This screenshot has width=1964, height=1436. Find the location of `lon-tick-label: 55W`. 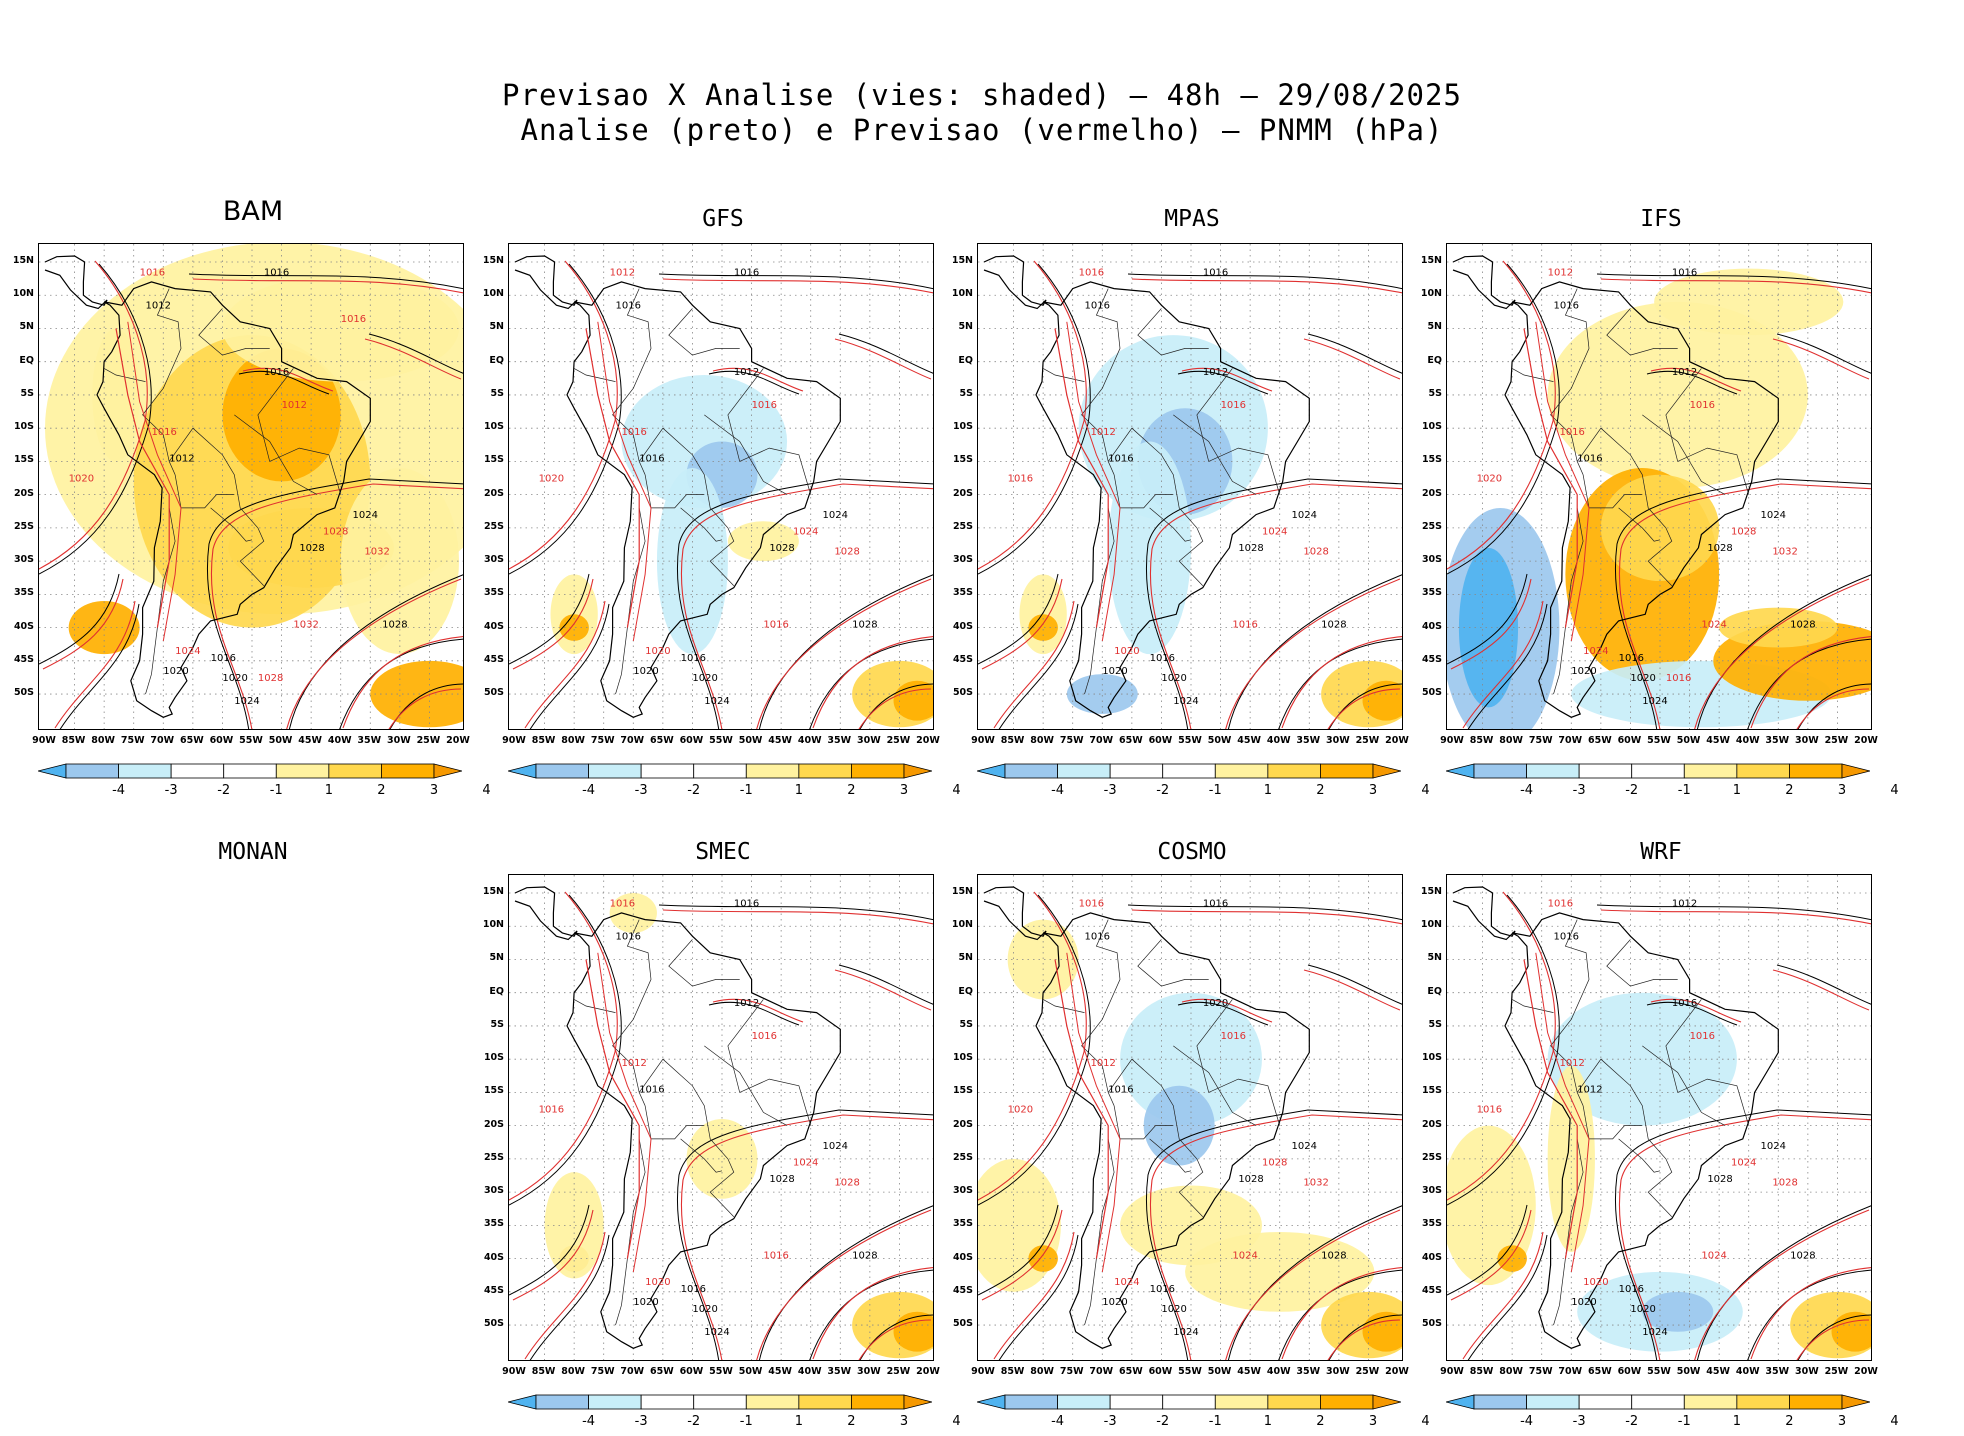

lon-tick-label: 55W is located at coordinates (721, 1371).